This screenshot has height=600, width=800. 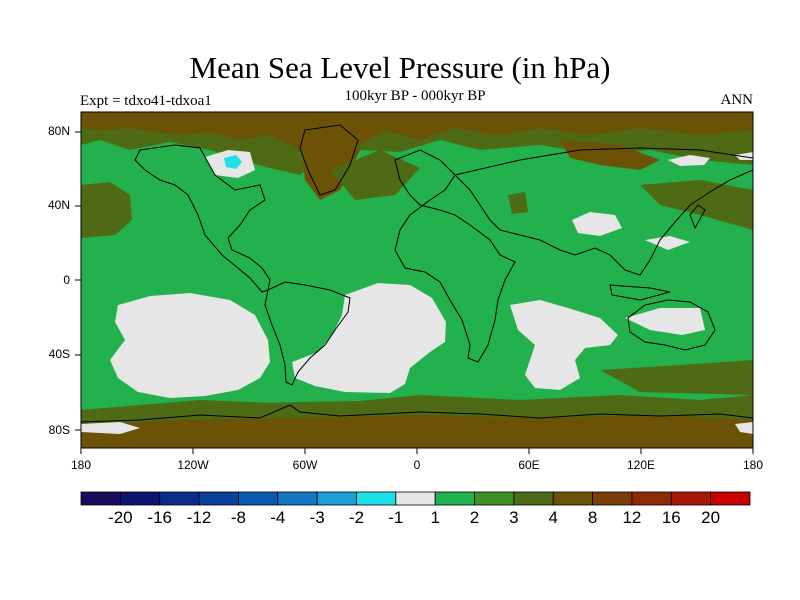 I want to click on europe-africa-coast, so click(x=455, y=256).